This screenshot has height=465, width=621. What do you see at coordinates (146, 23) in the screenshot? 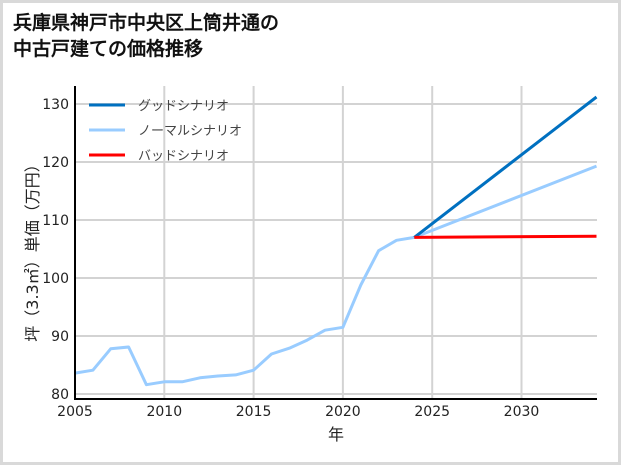
I see `chart-title-line1: 兵庫県神戸市中央区上筒井通の` at bounding box center [146, 23].